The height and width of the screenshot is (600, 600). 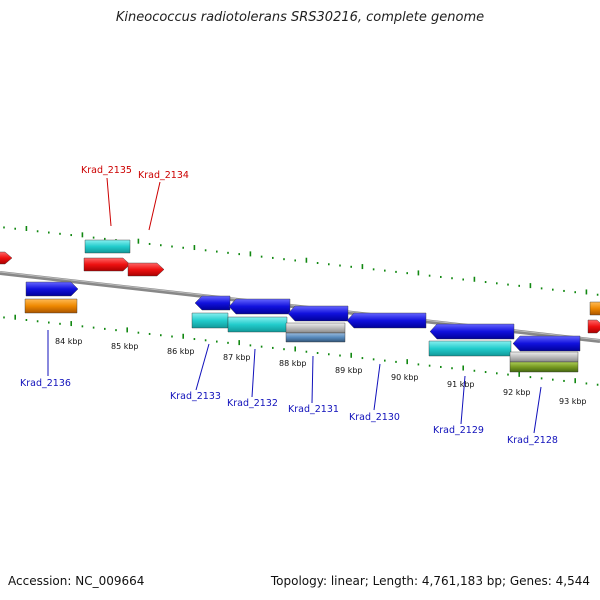 What do you see at coordinates (69, 341) in the screenshot?
I see `kbp-label: 84 kbp` at bounding box center [69, 341].